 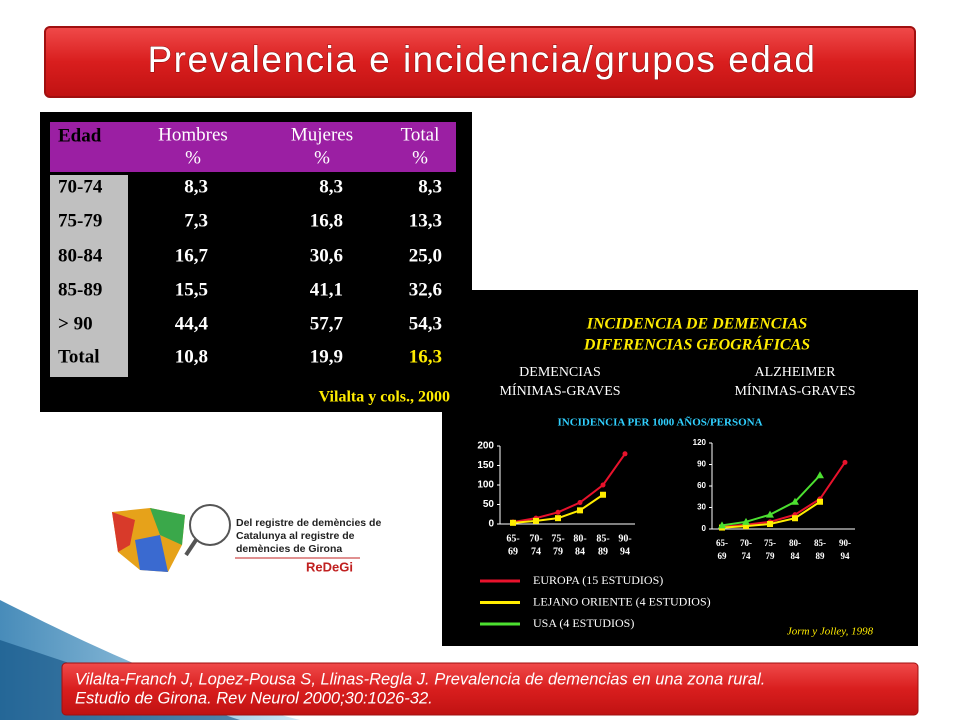 I want to click on row-label: 75-79, so click(x=80, y=220).